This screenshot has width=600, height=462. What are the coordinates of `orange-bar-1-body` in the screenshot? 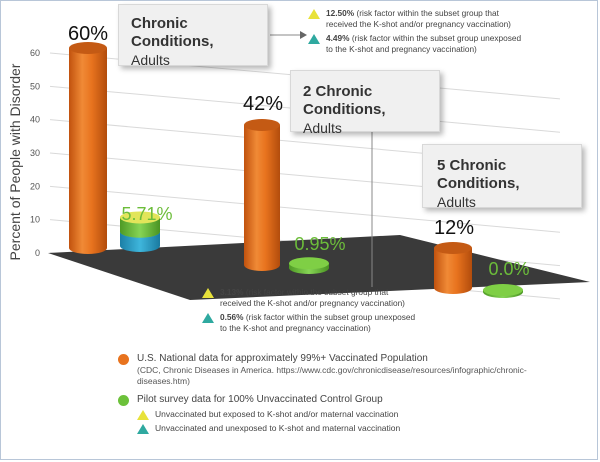 It's located at (88, 151).